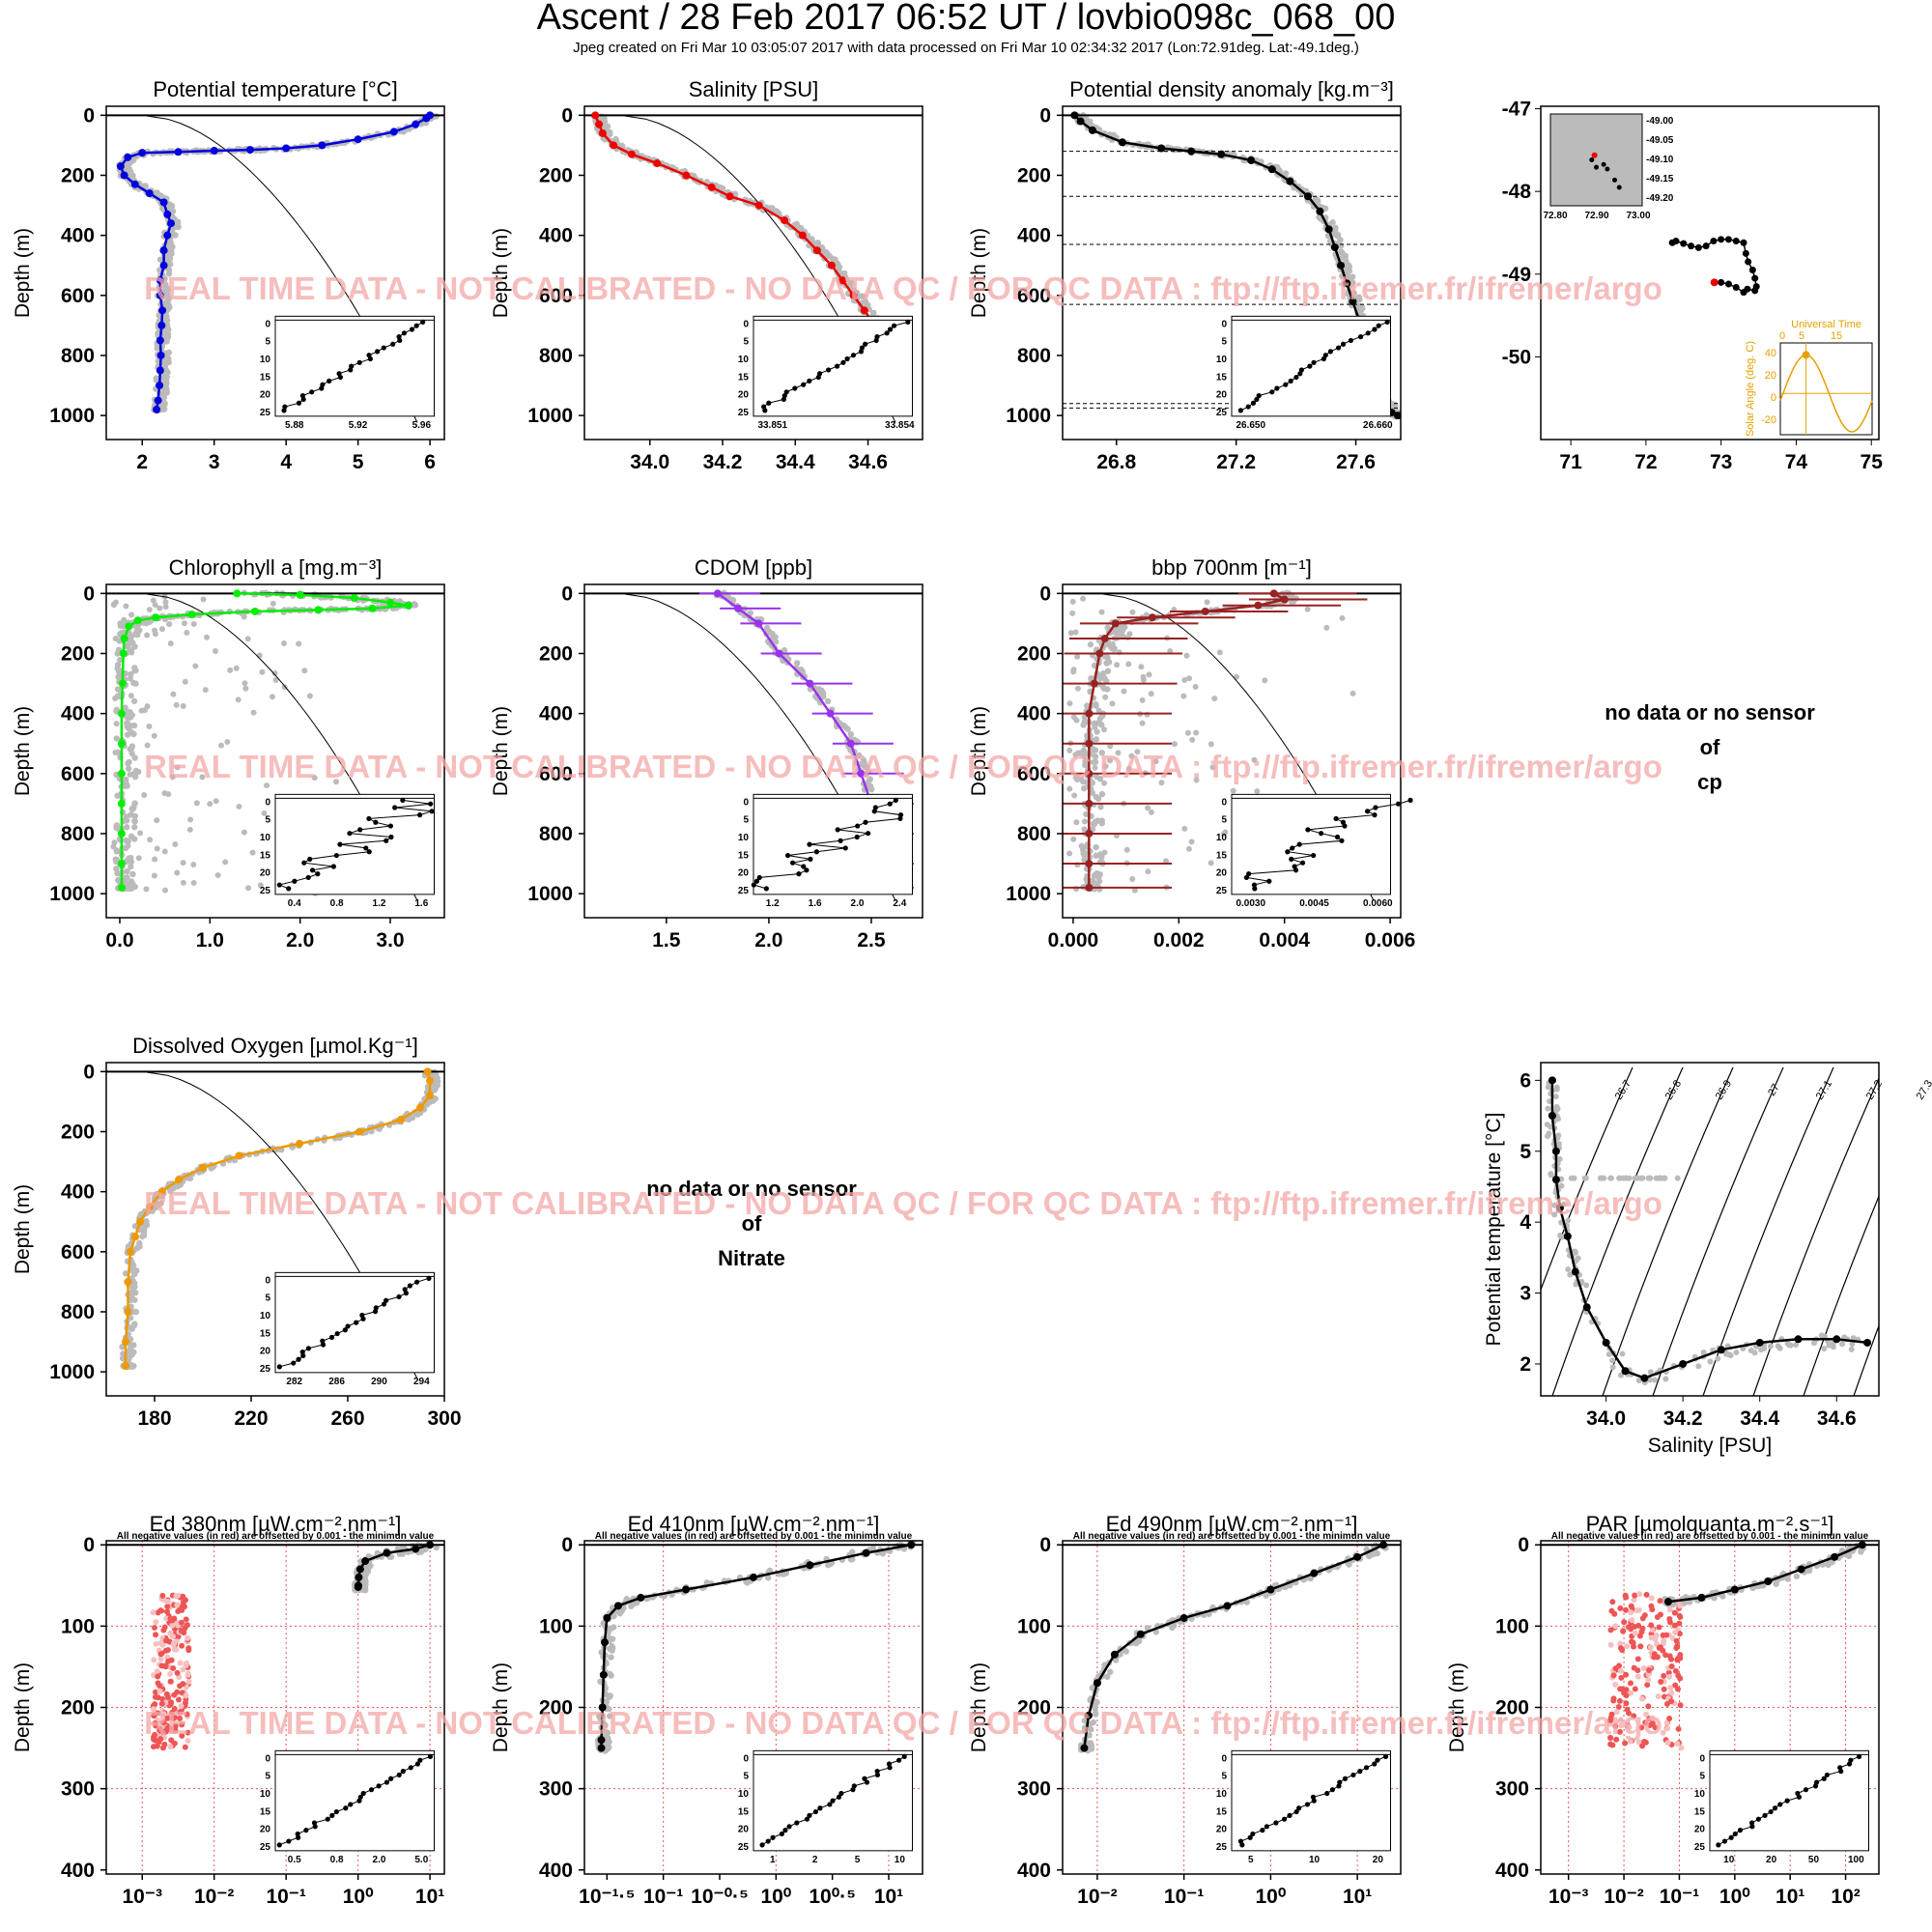  What do you see at coordinates (1790, 1897) in the screenshot?
I see `x-tick-label: 10¹` at bounding box center [1790, 1897].